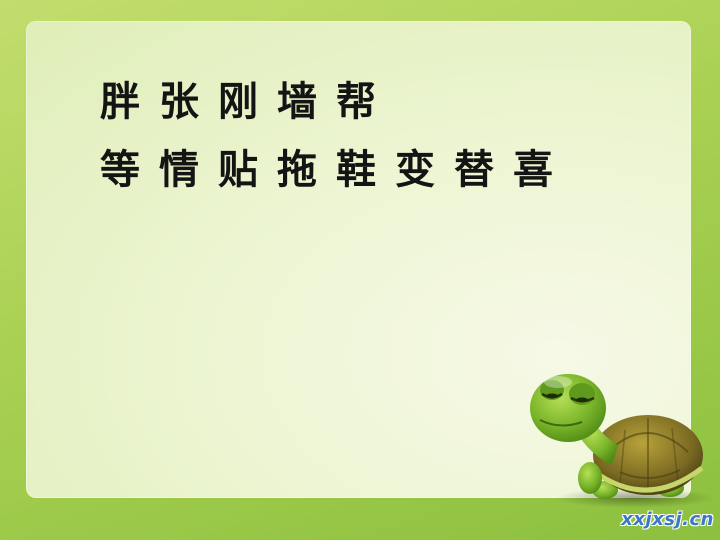  Describe the element at coordinates (415, 170) in the screenshot. I see `character: 变` at that location.